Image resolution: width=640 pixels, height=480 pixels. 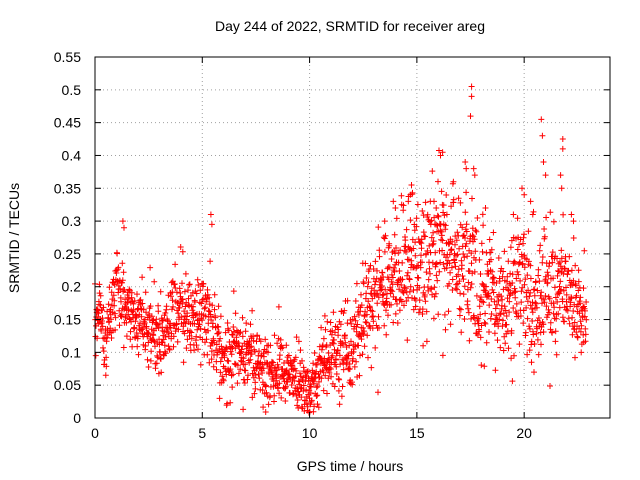 I want to click on y-tick-label: 0, so click(x=77, y=418).